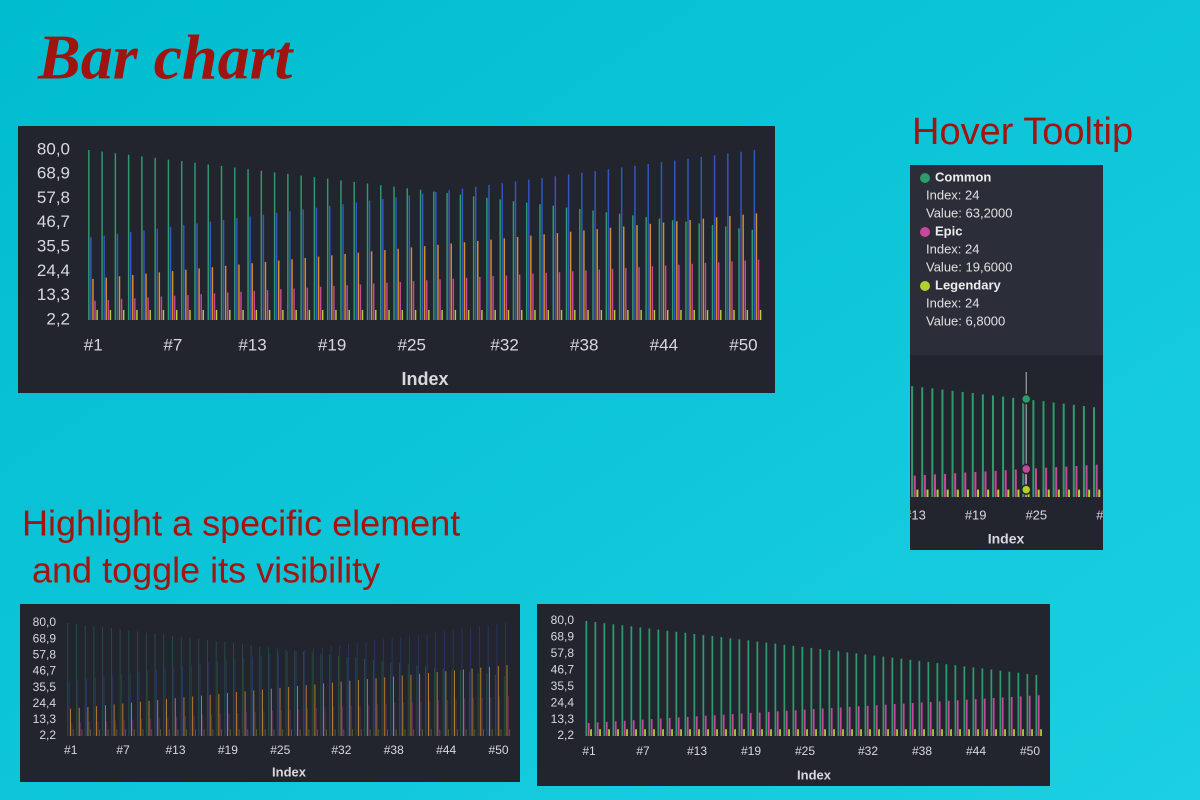 This screenshot has width=1200, height=800. I want to click on x-tick-label: #44, so click(664, 344).